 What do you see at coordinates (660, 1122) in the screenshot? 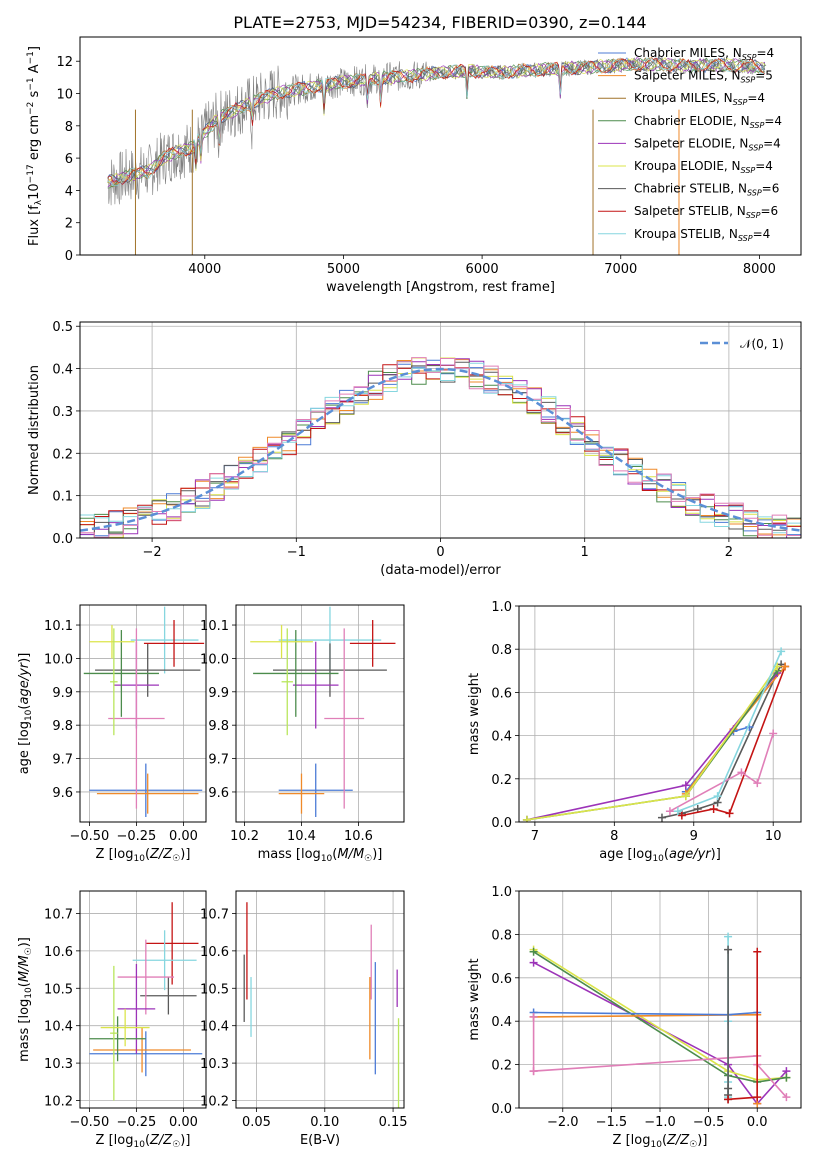
I see `x-tick-label: −1.0` at bounding box center [660, 1122].